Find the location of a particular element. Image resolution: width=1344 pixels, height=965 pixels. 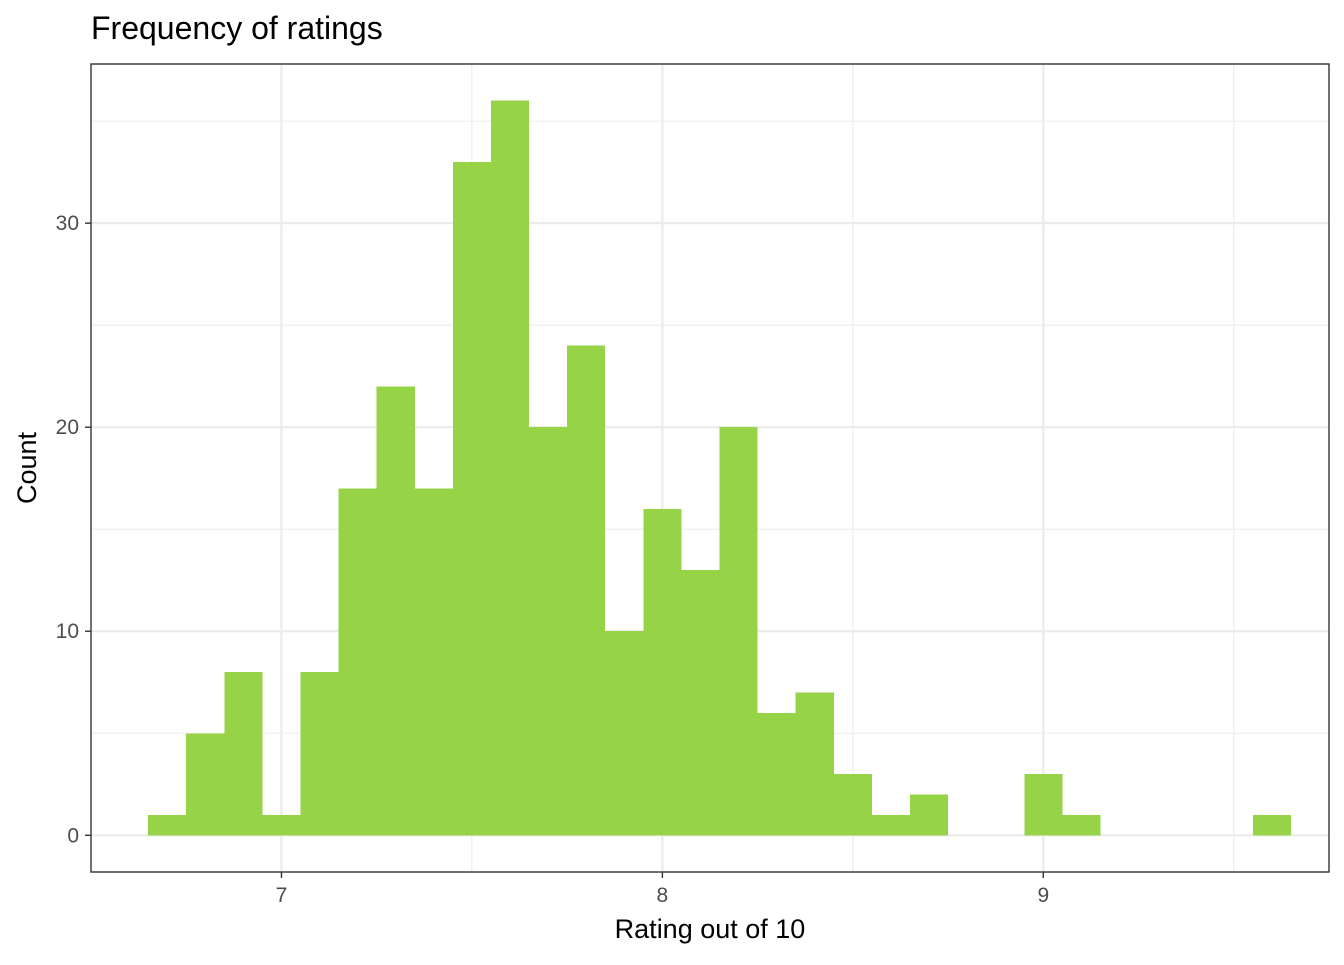

x-tick-label: 7 is located at coordinates (282, 895).